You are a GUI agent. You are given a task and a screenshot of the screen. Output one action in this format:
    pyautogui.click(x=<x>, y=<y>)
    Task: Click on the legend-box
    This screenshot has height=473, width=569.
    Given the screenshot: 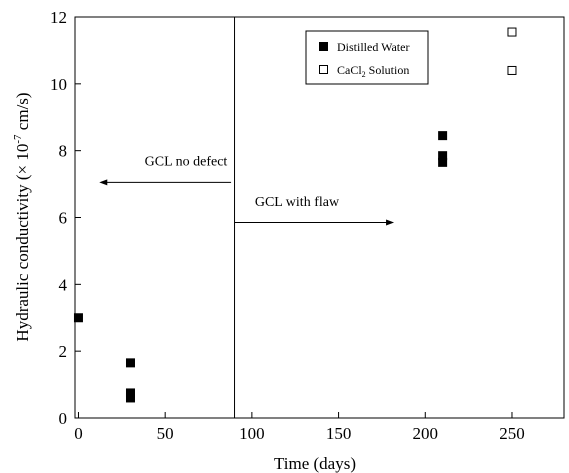 What is the action you would take?
    pyautogui.click(x=367, y=57)
    